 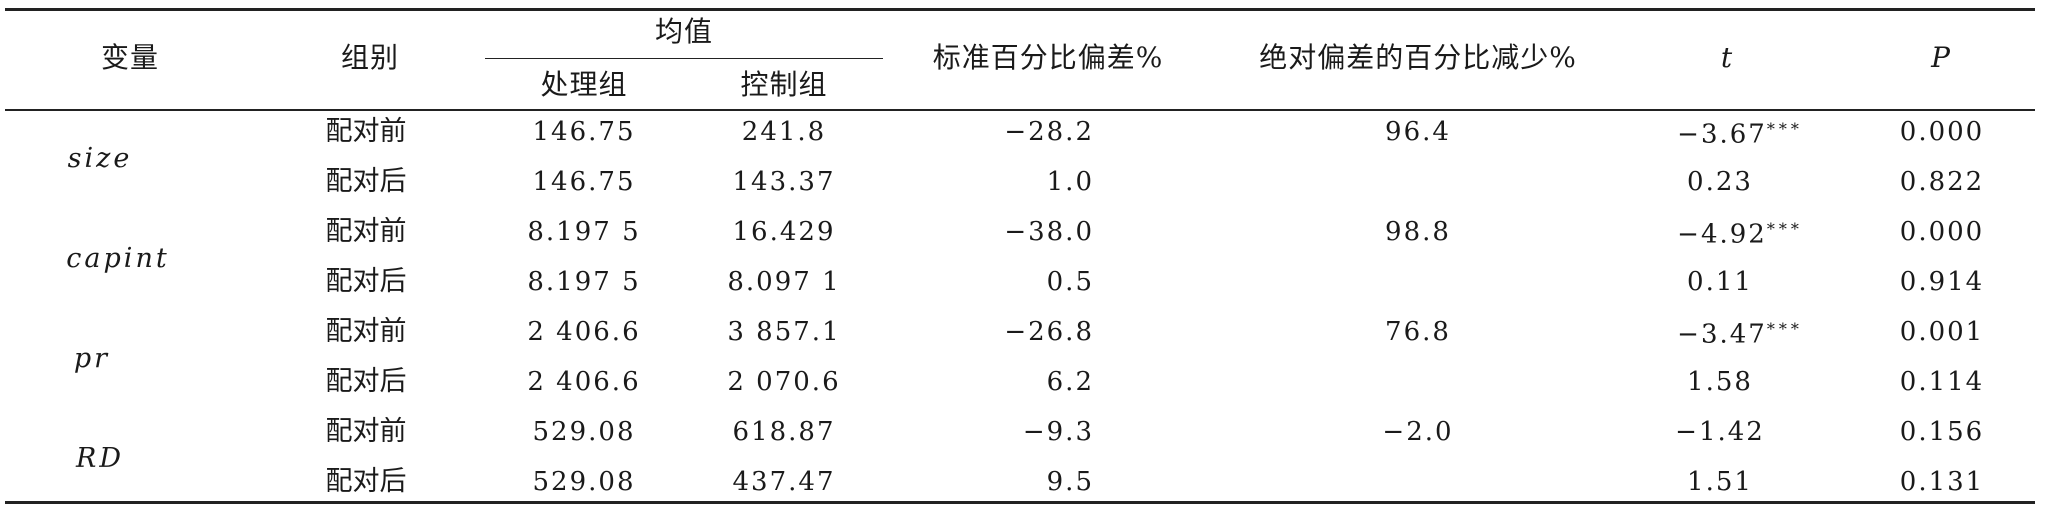 I want to click on header-t: t, so click(x=1728, y=57).